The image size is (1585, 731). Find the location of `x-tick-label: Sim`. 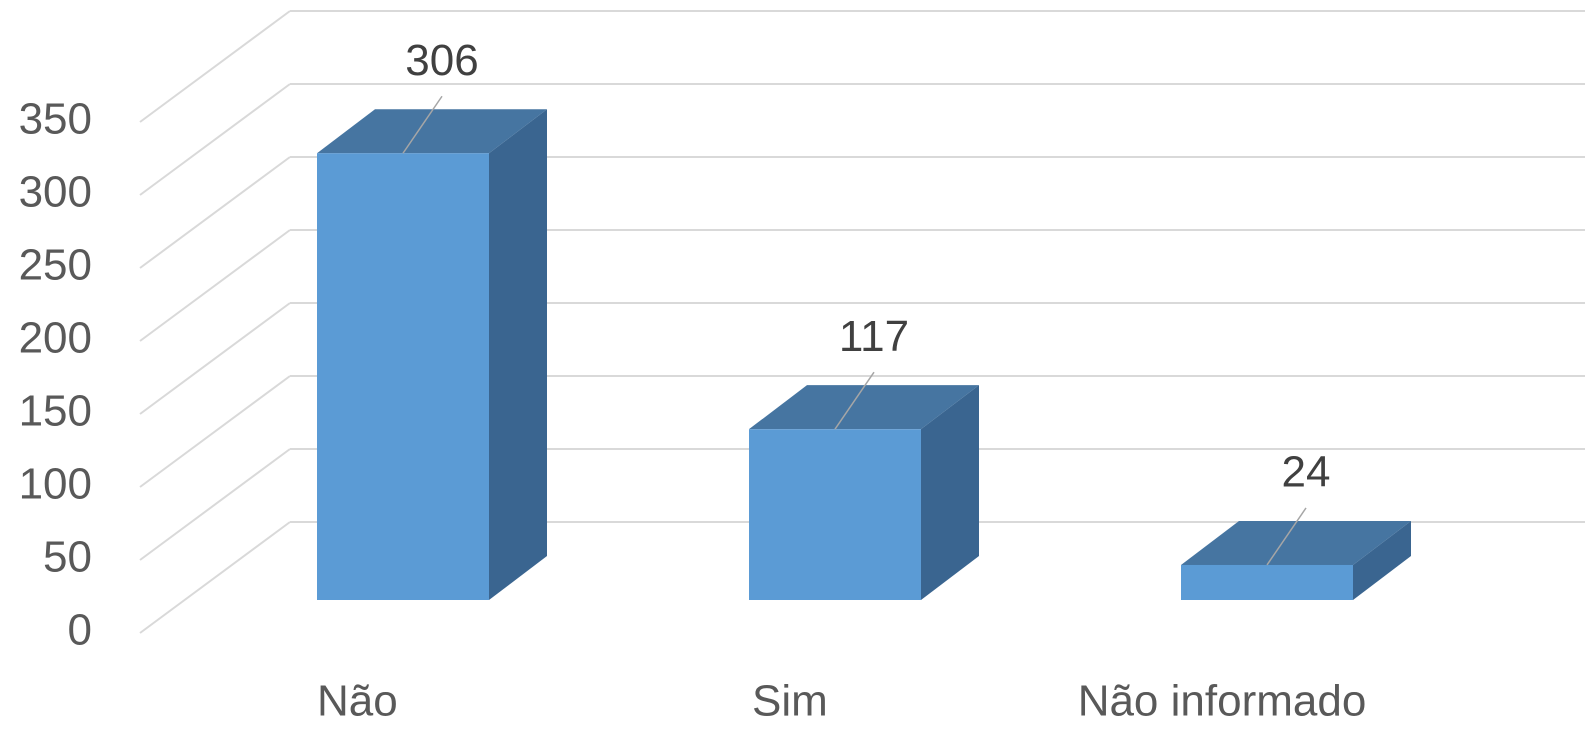

x-tick-label: Sim is located at coordinates (790, 701).